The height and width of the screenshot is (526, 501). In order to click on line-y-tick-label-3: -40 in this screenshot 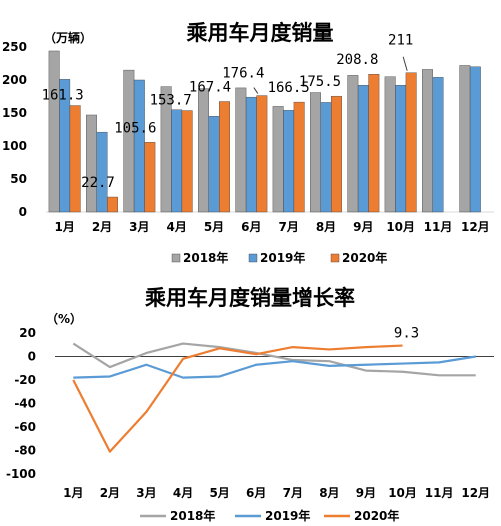, I will do `click(25, 404)`.